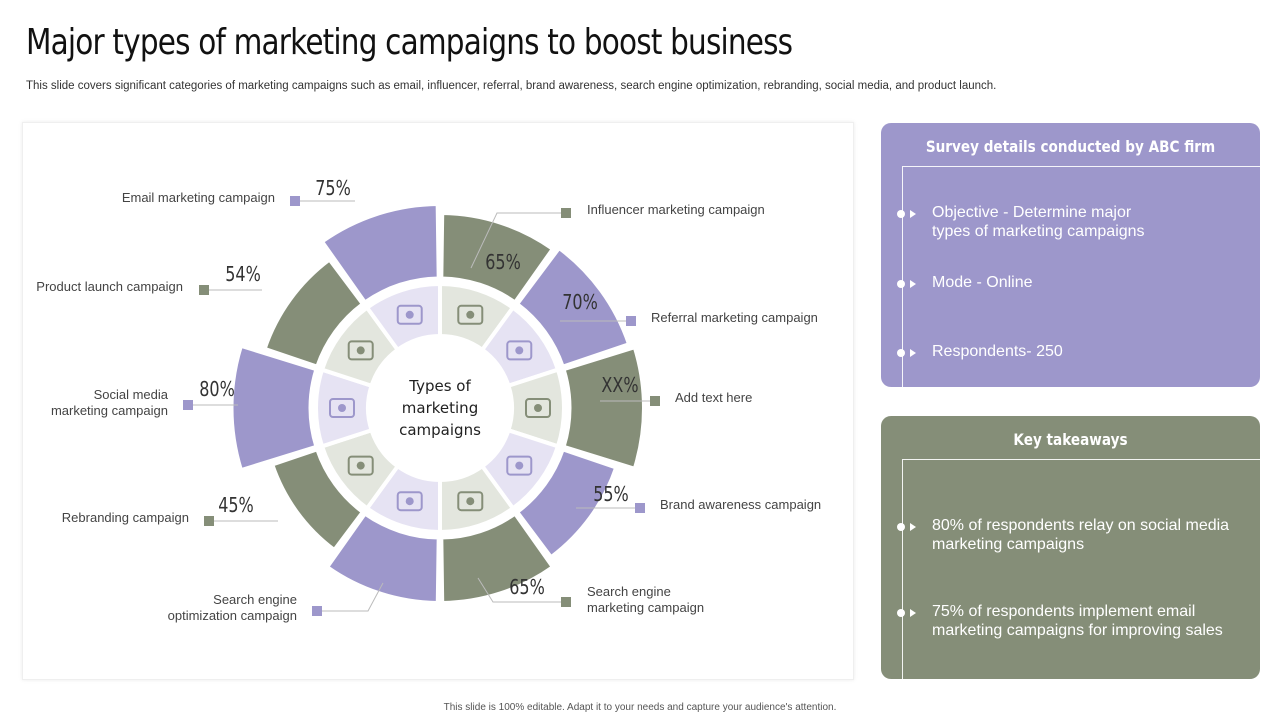  I want to click on people-share-icon, so click(519, 350).